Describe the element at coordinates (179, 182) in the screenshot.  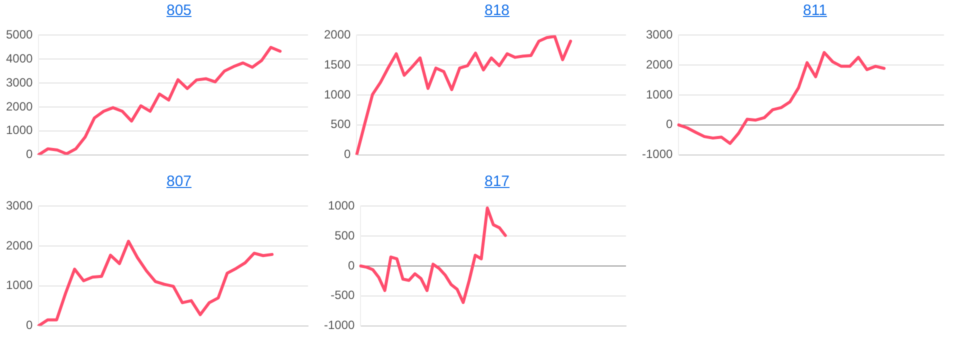
I see `chart-title: 807` at that location.